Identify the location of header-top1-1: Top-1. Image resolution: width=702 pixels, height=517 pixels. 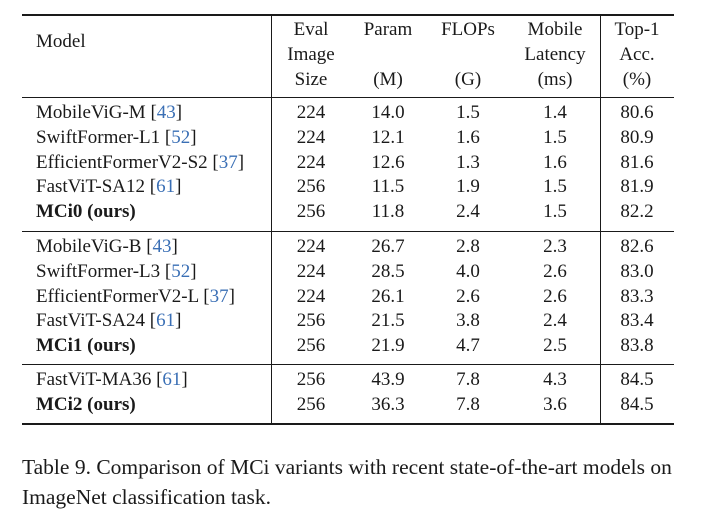
(637, 29).